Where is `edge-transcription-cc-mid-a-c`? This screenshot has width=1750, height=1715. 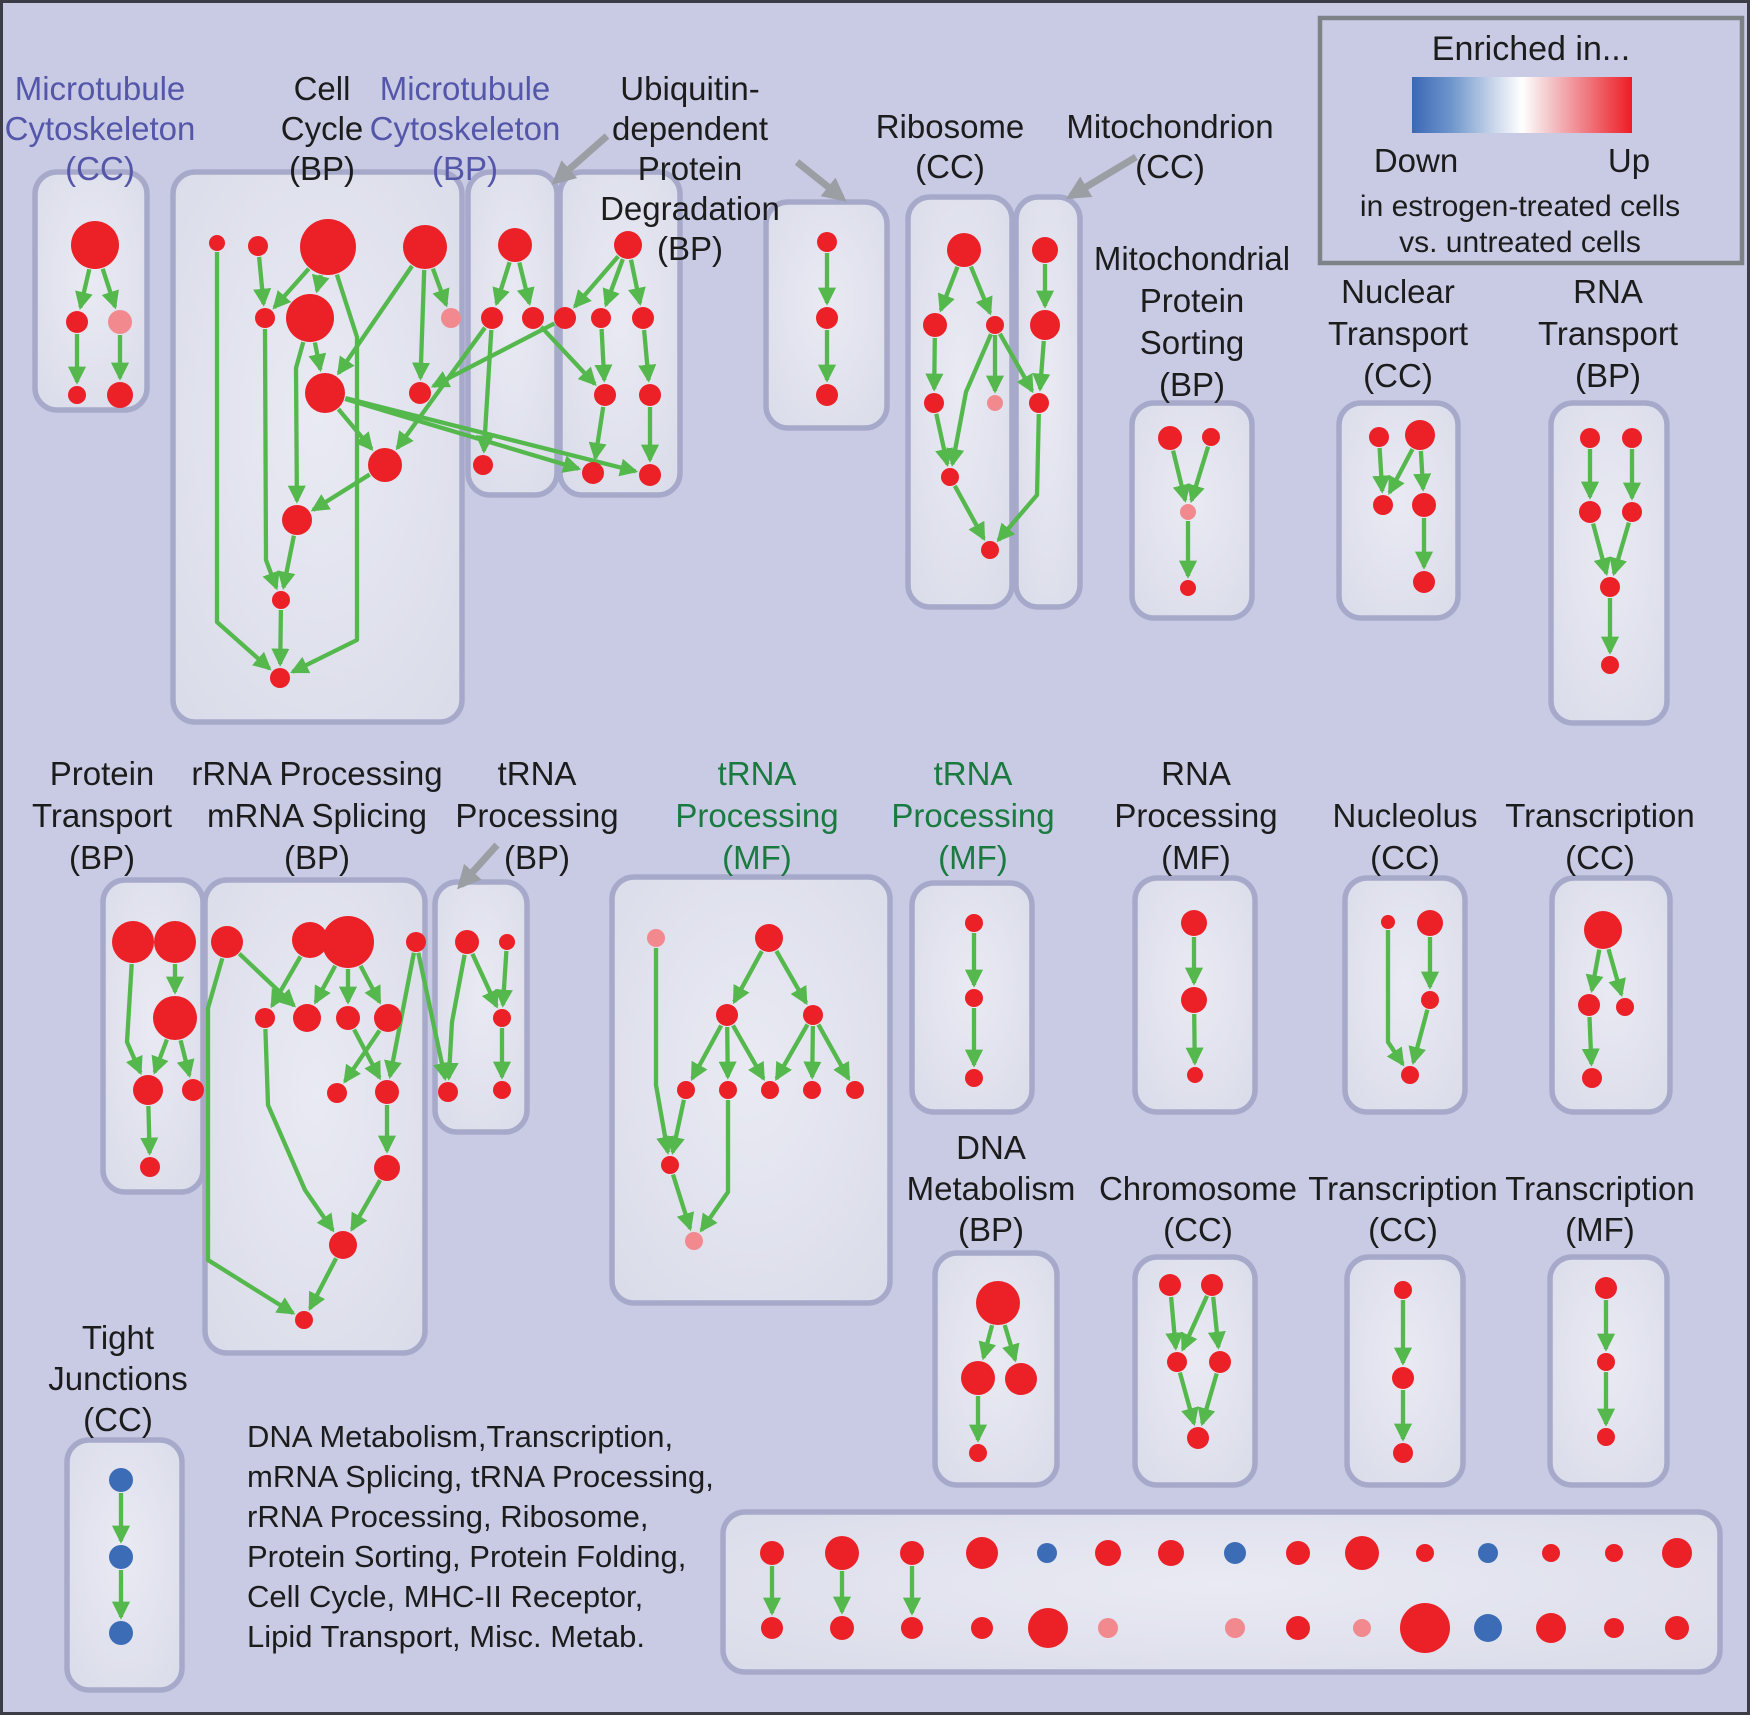 edge-transcription-cc-mid-a-c is located at coordinates (1616, 973).